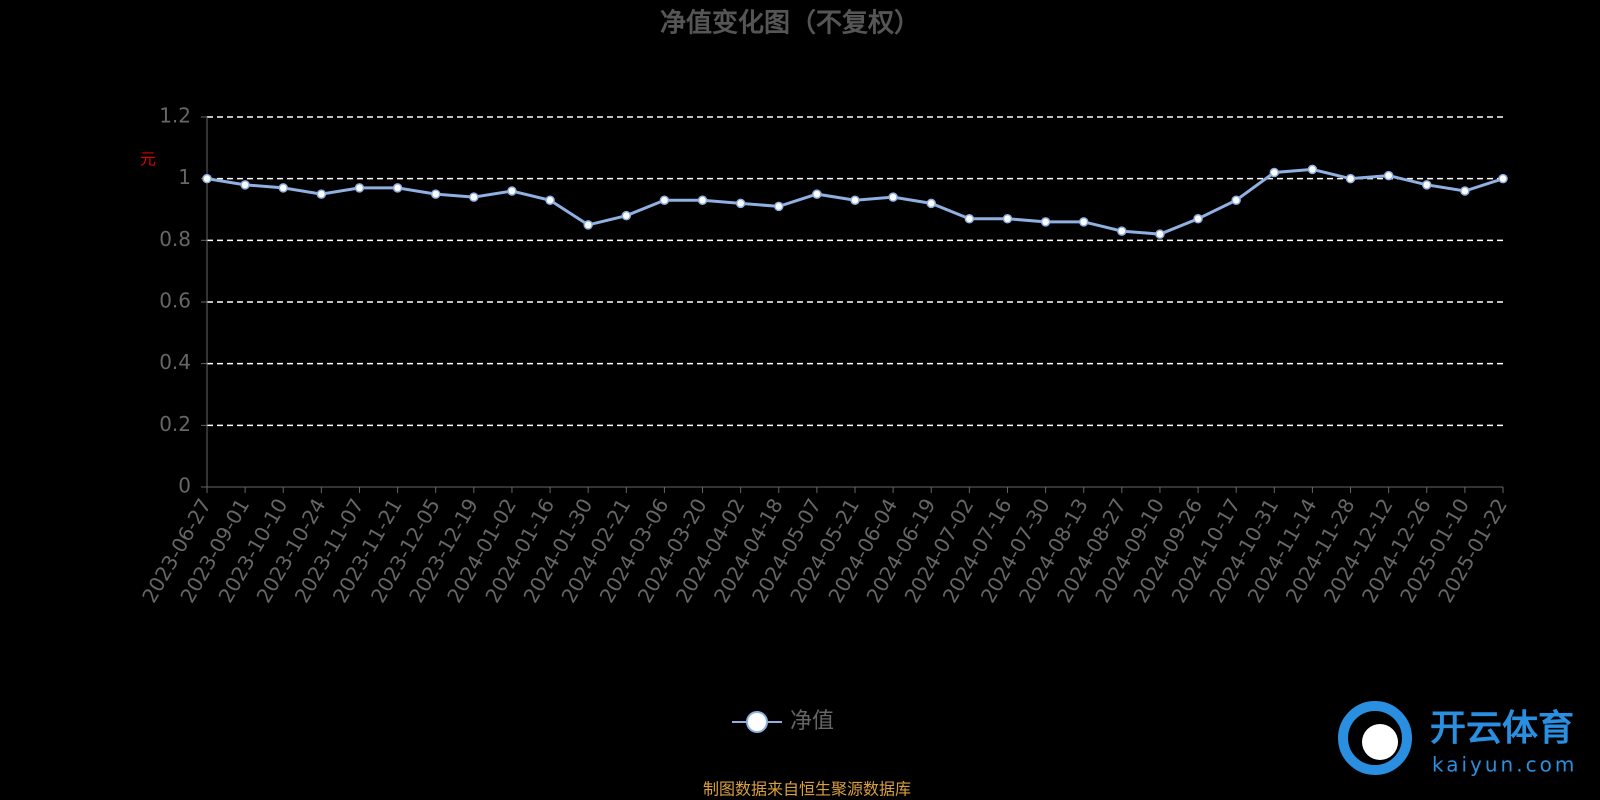 The height and width of the screenshot is (800, 1600). What do you see at coordinates (757, 722) in the screenshot?
I see `legend-marker` at bounding box center [757, 722].